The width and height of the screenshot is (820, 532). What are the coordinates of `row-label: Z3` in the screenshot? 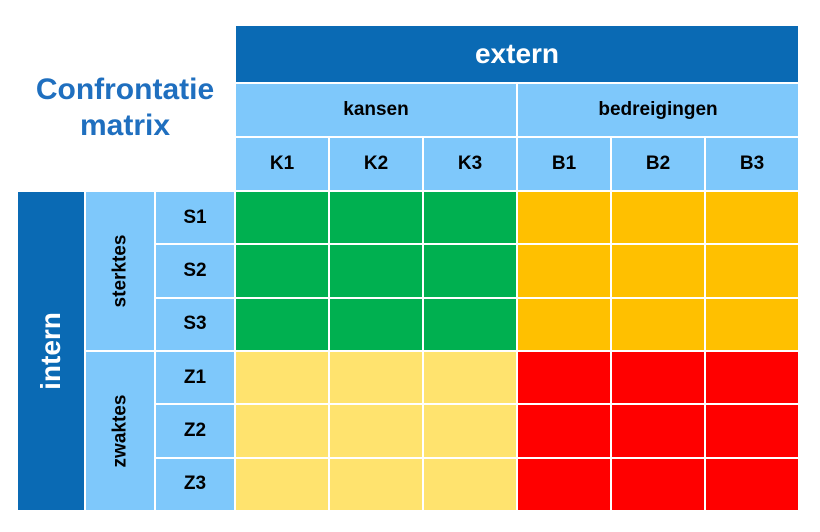 It's located at (195, 484).